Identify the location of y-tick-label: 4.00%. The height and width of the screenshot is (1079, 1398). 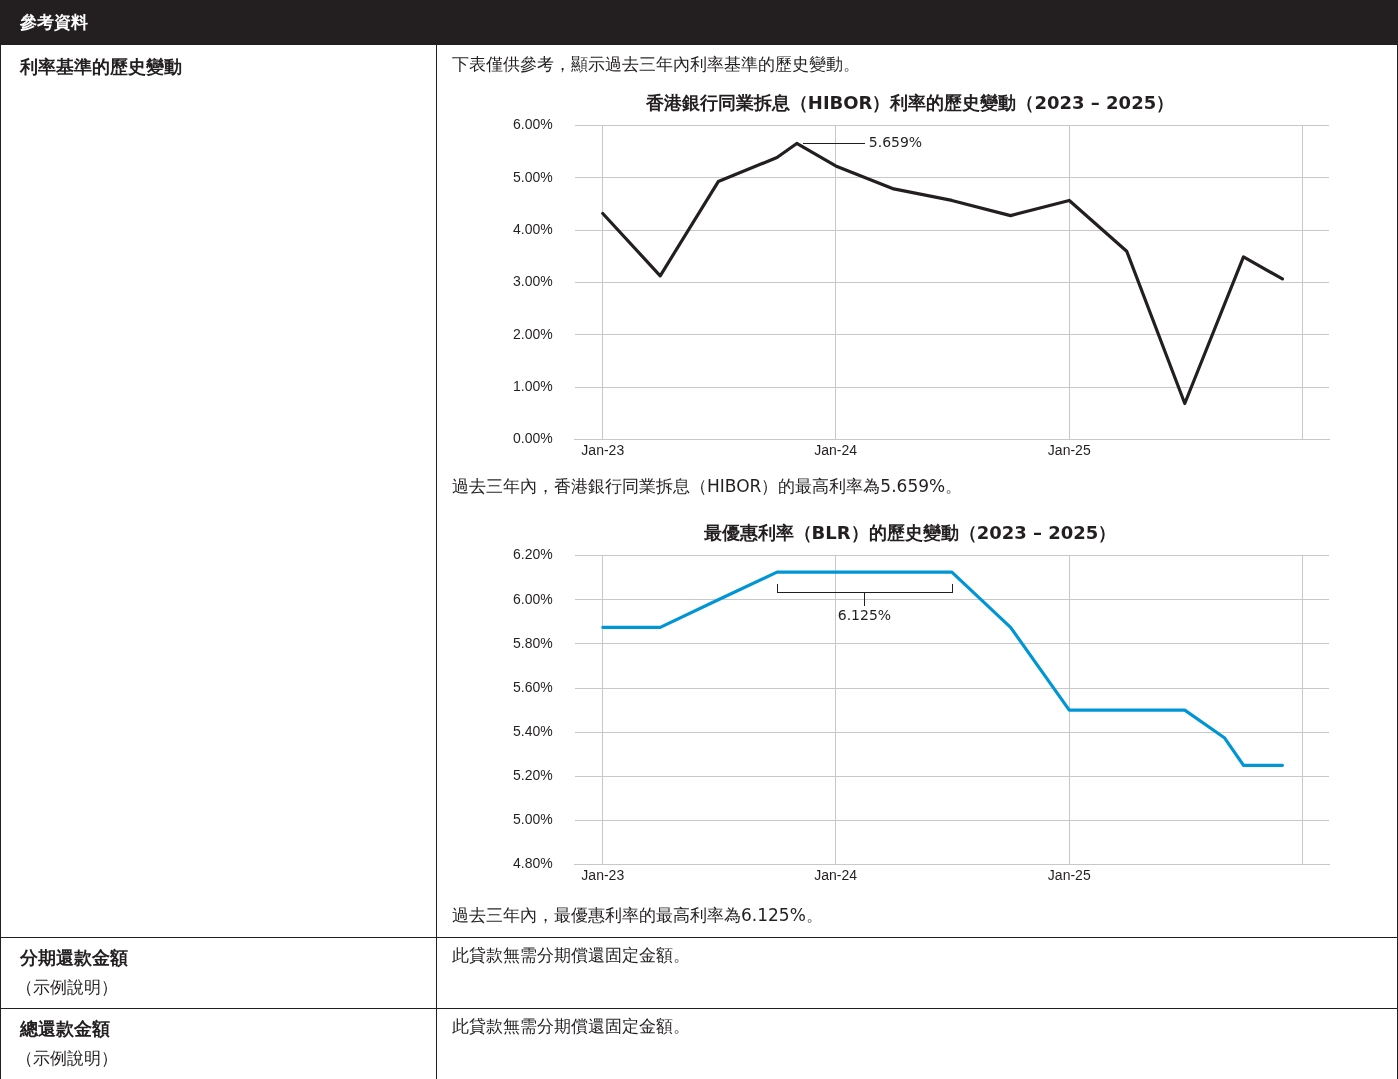
(532, 229).